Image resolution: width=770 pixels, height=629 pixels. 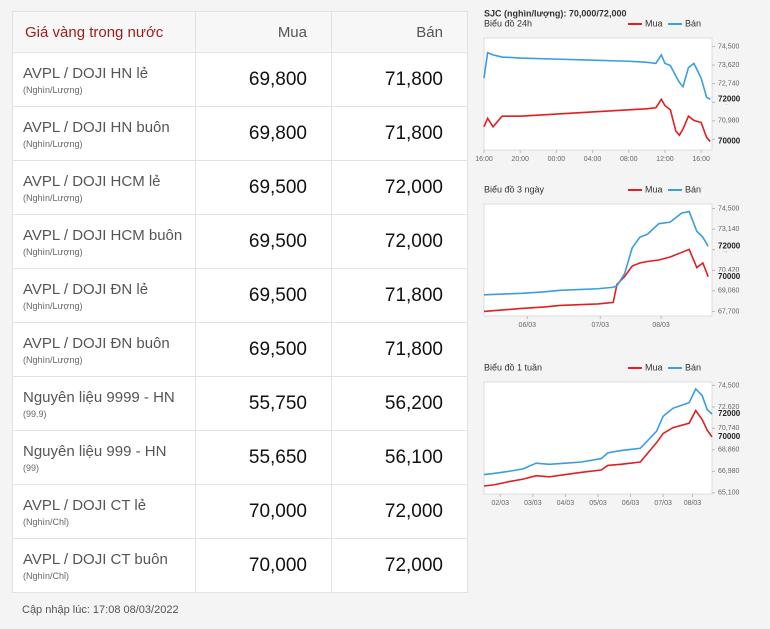 I want to click on product-name: AVPL / DOJI CT lẻ, so click(x=85, y=505).